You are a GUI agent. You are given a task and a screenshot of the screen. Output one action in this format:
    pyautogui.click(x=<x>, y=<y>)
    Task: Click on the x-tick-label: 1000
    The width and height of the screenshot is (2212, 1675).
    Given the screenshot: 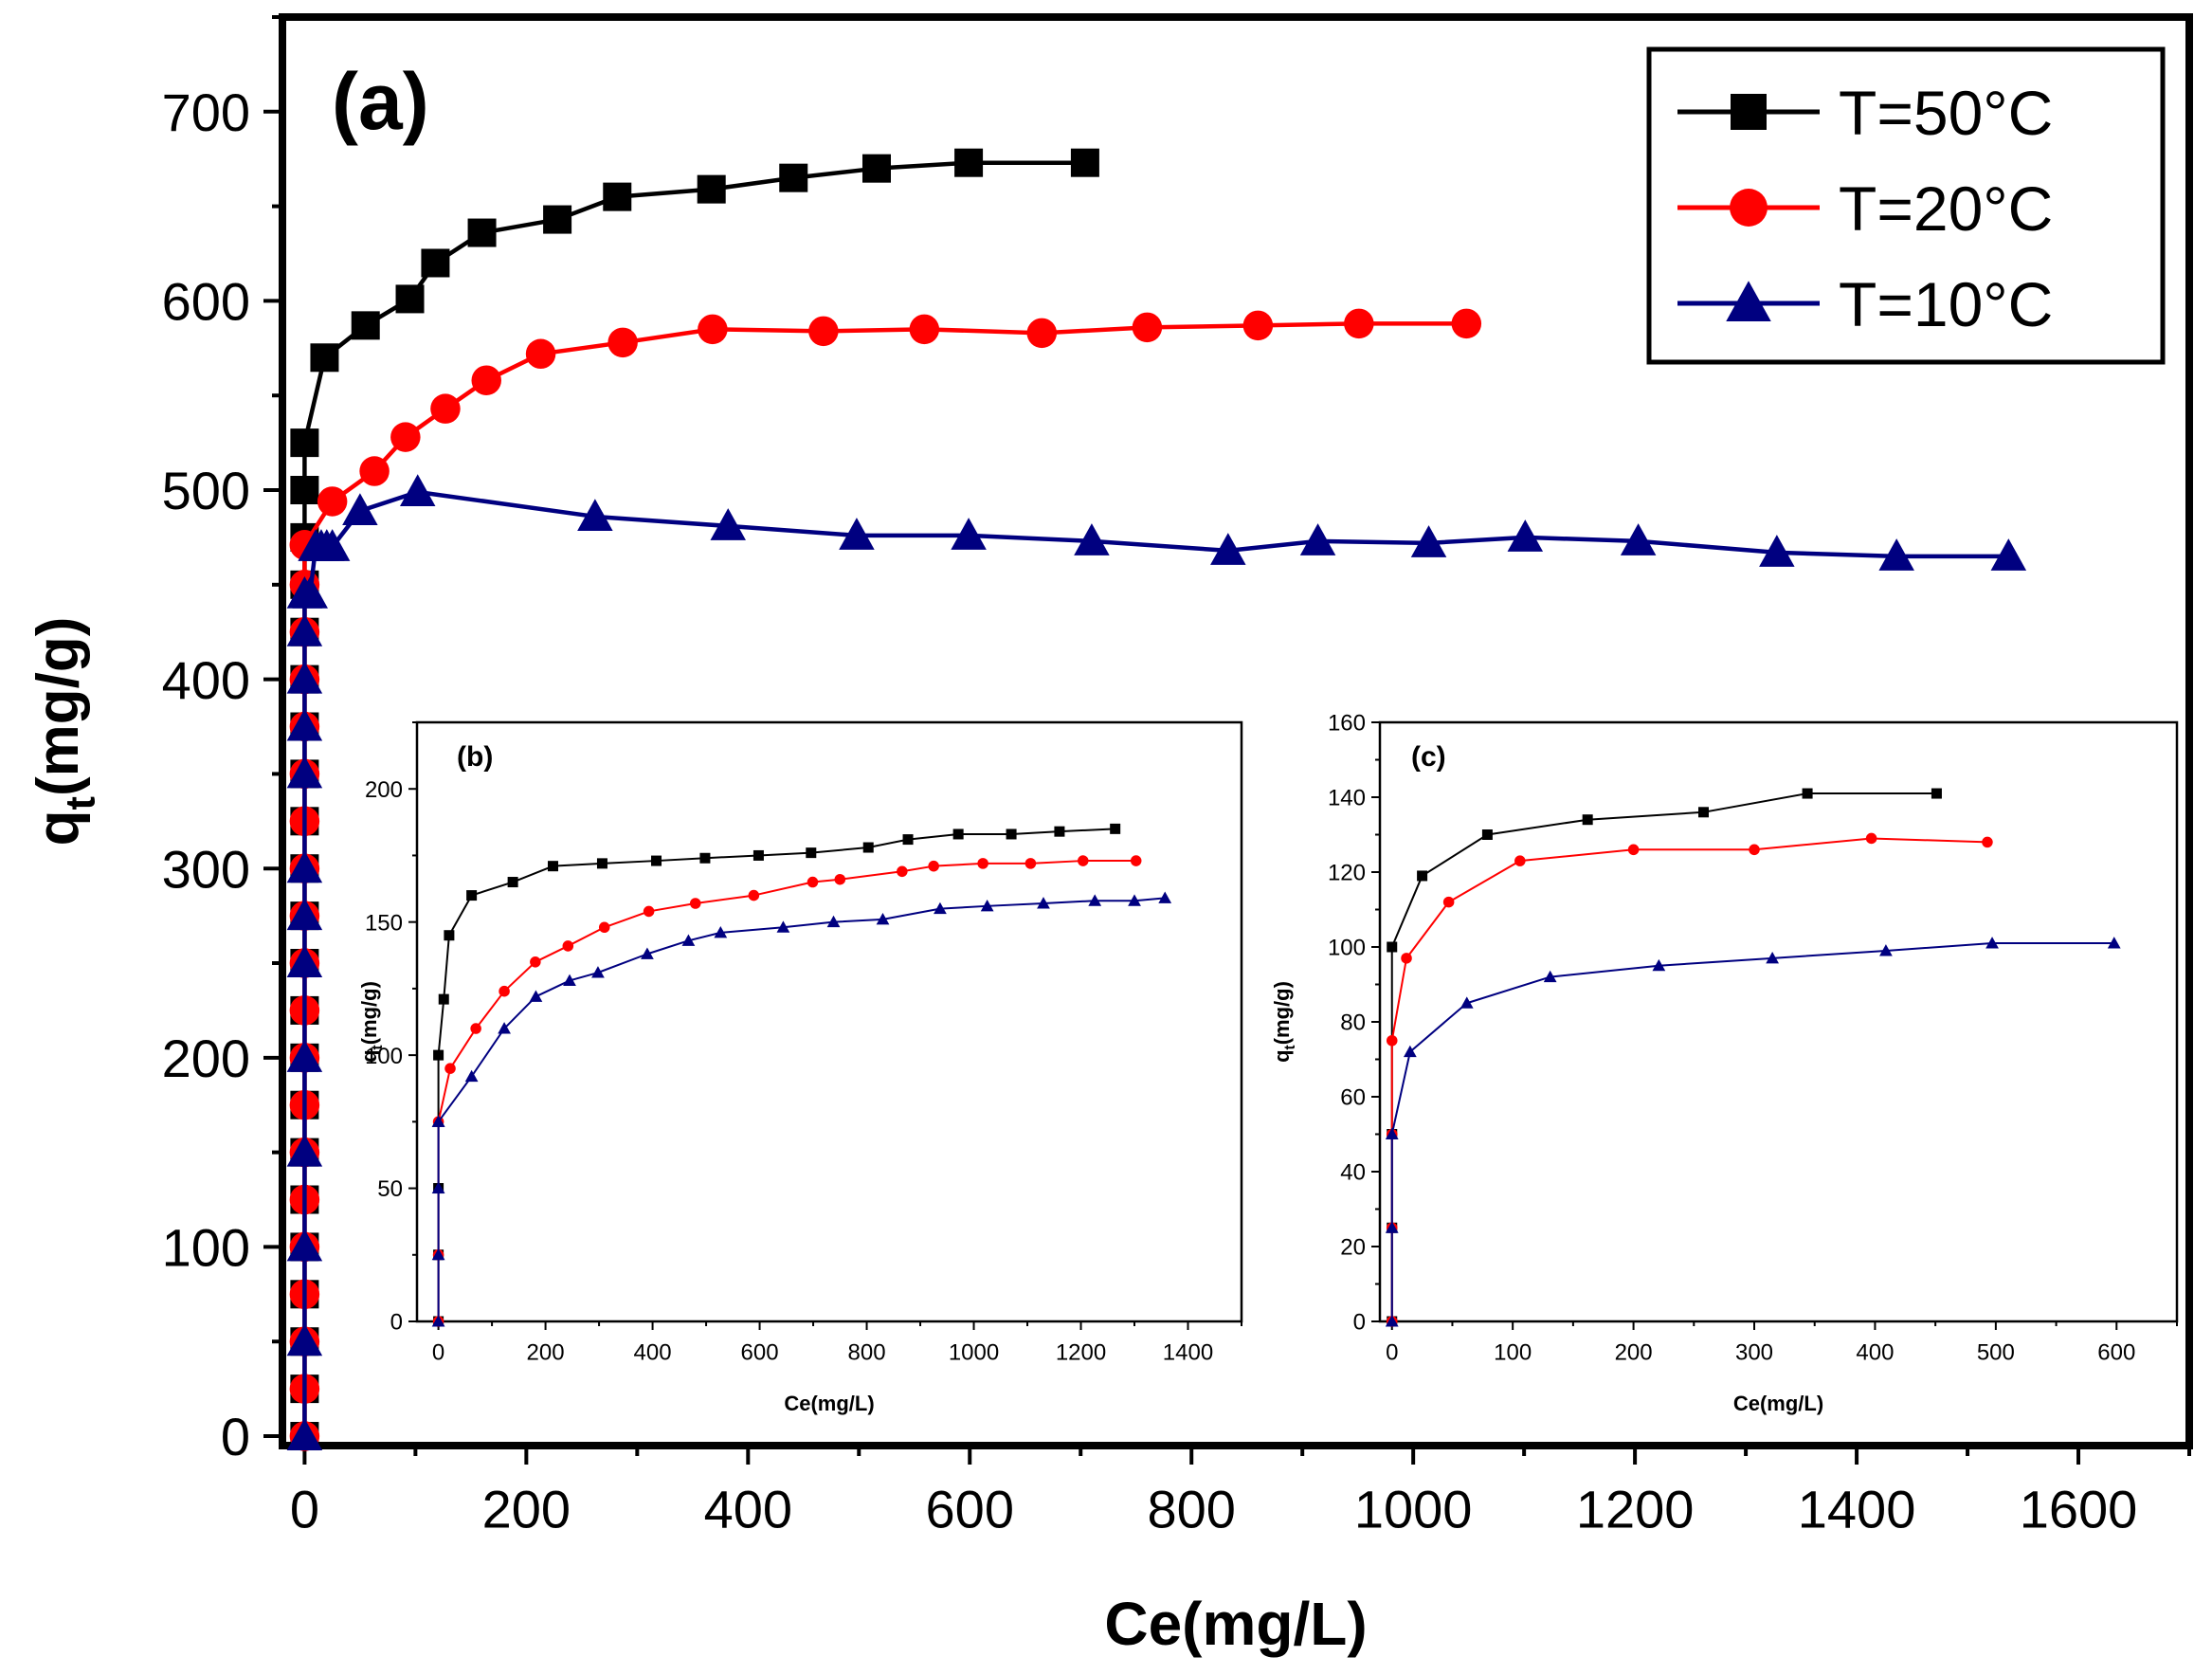 What is the action you would take?
    pyautogui.click(x=1413, y=1508)
    